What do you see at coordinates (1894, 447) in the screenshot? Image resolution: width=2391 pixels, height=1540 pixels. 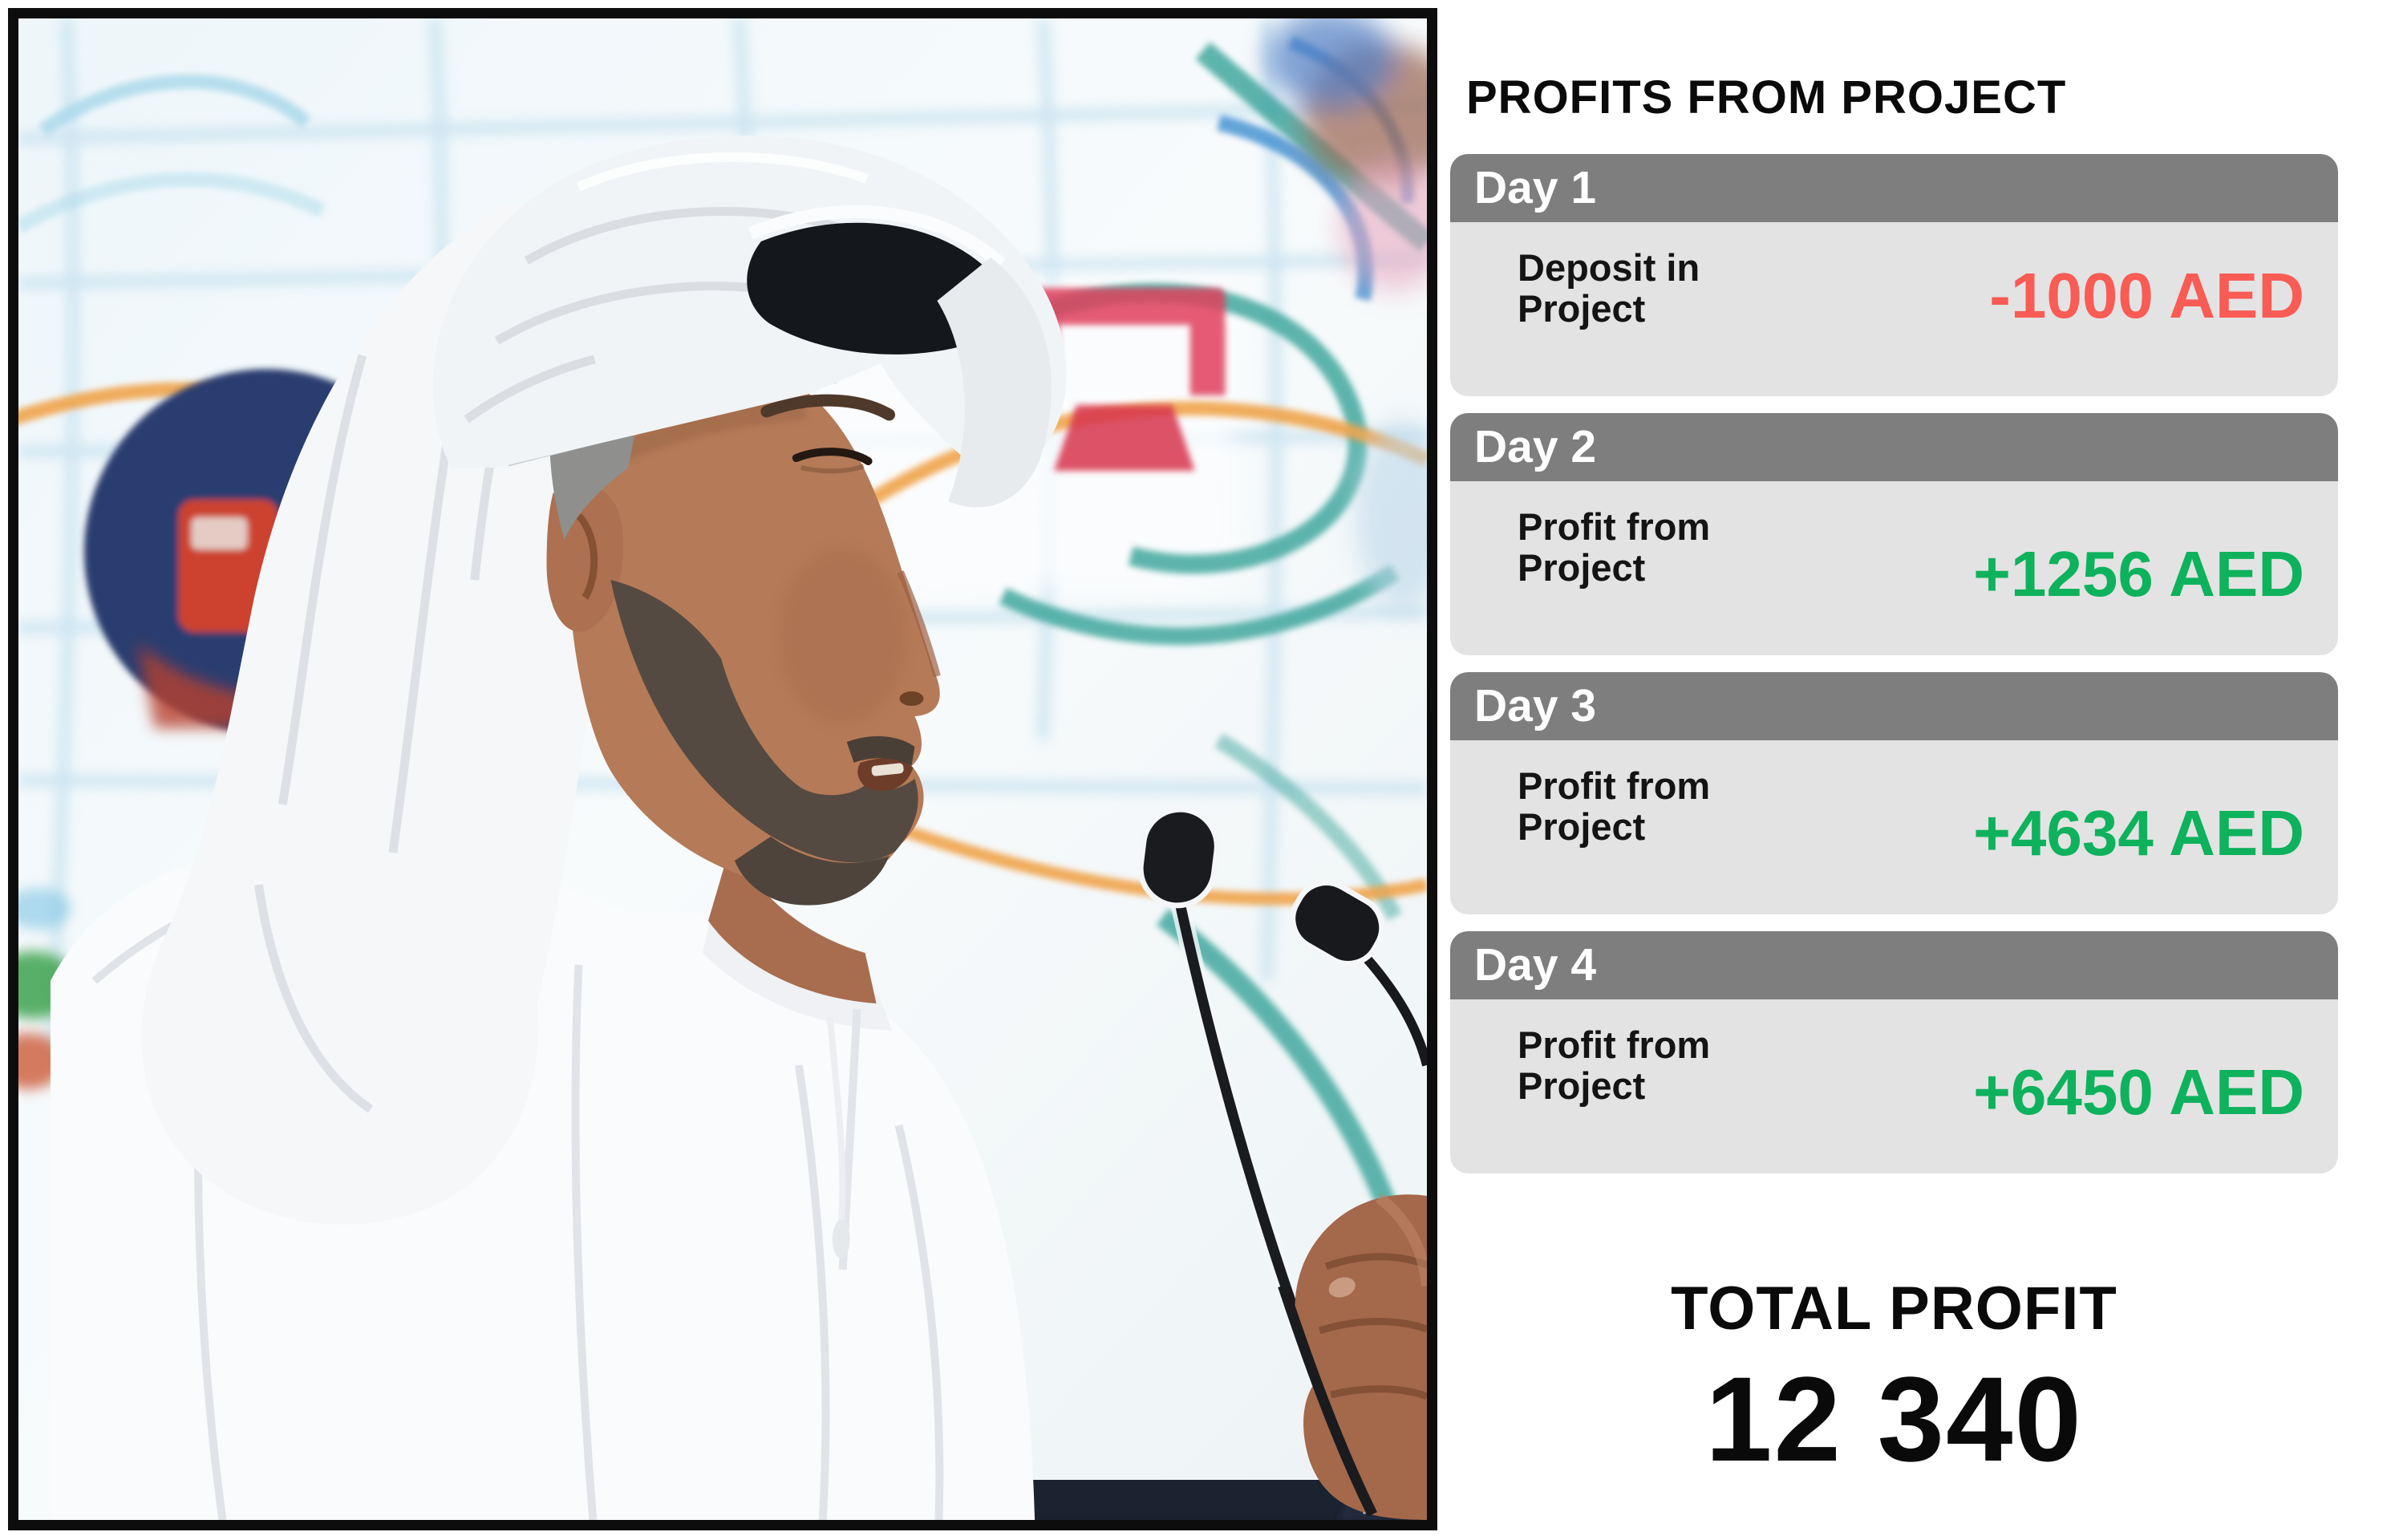 I see `day-card-2-header: Day 2` at bounding box center [1894, 447].